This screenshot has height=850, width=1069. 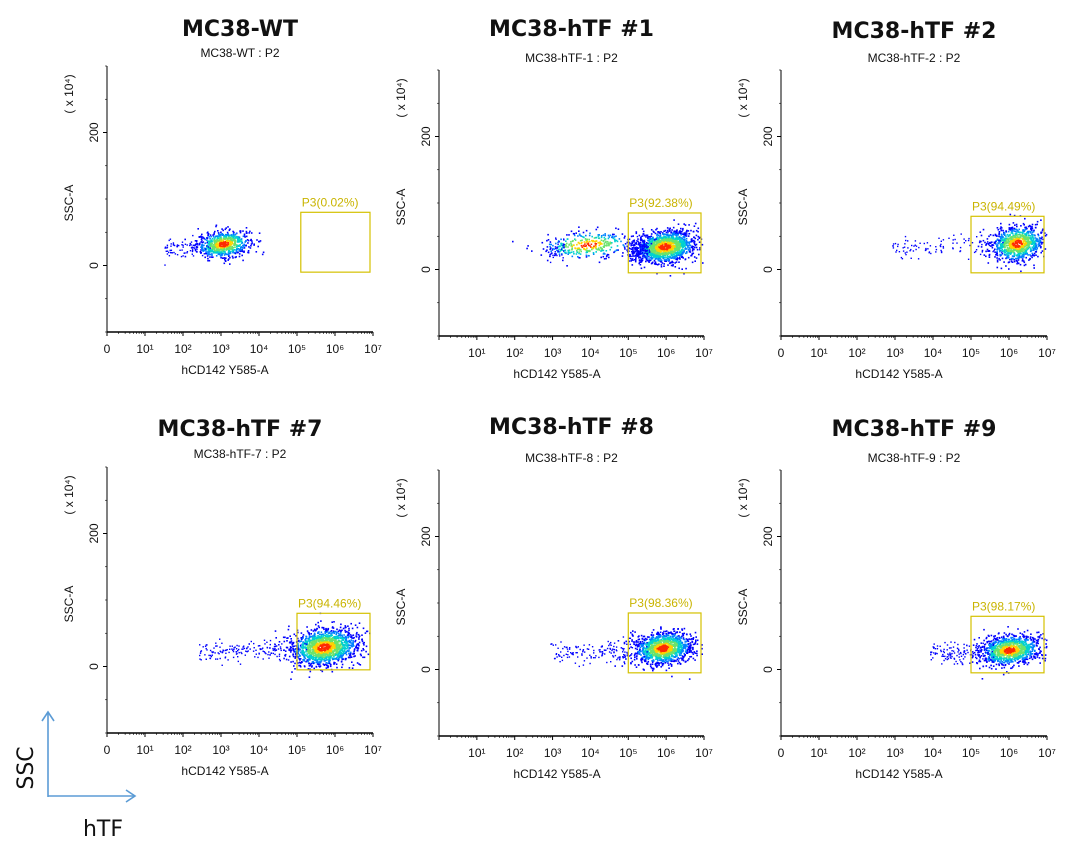 I want to click on gate-p3, so click(x=664, y=243).